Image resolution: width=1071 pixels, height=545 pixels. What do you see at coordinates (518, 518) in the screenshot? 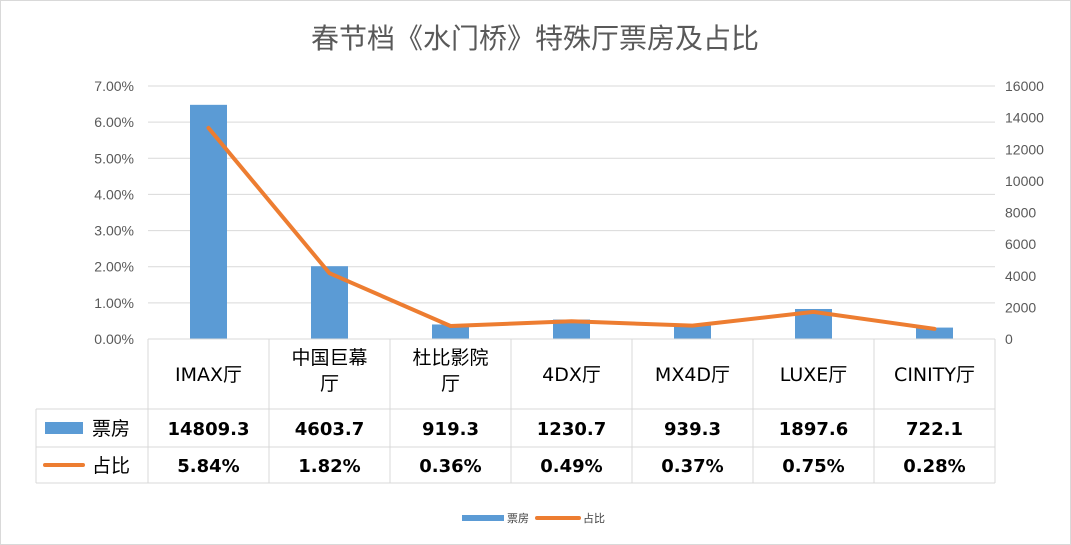
I see `legend-label: 票房` at bounding box center [518, 518].